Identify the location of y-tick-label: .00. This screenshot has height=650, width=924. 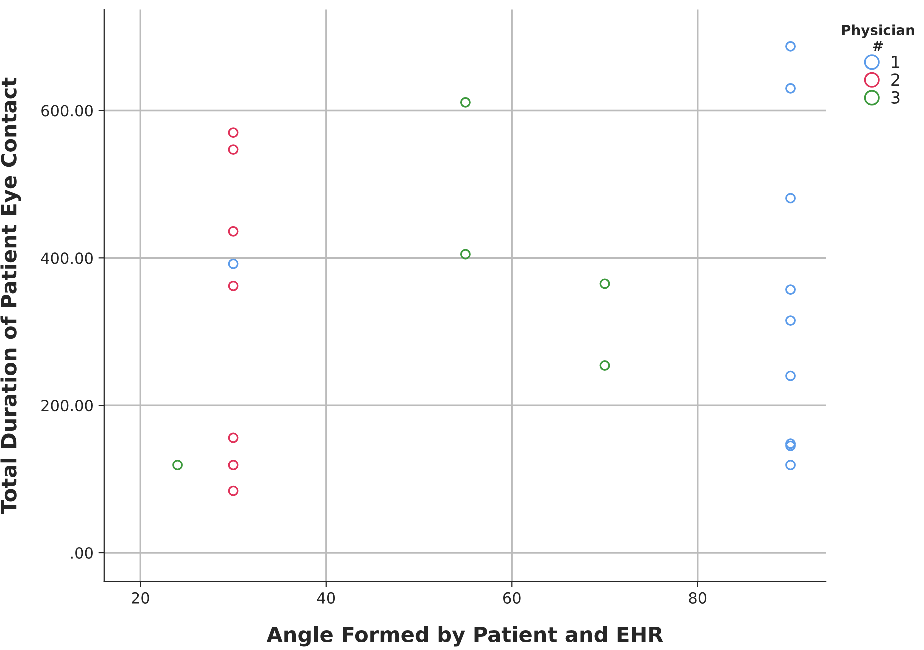
(82, 553).